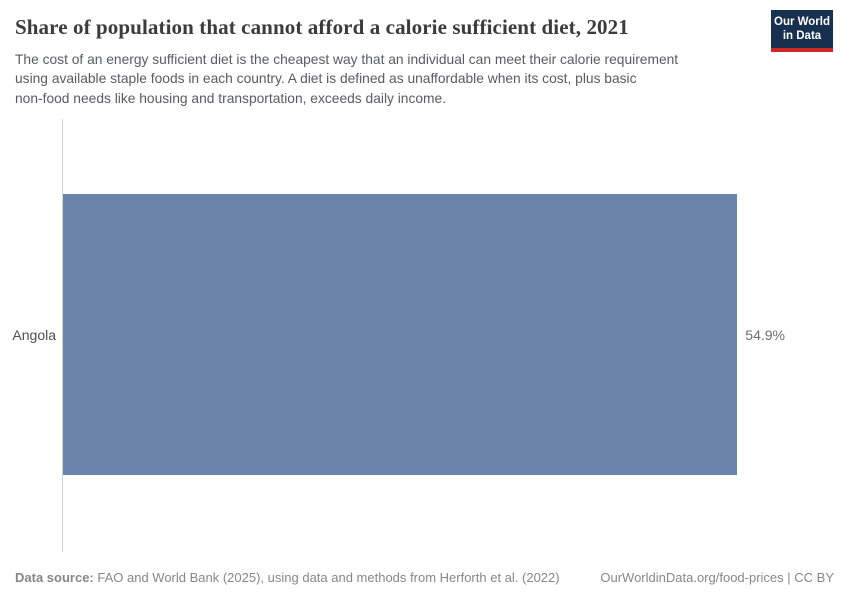 This screenshot has width=850, height=600. What do you see at coordinates (802, 35) in the screenshot?
I see `owid-logo-line2: in Data` at bounding box center [802, 35].